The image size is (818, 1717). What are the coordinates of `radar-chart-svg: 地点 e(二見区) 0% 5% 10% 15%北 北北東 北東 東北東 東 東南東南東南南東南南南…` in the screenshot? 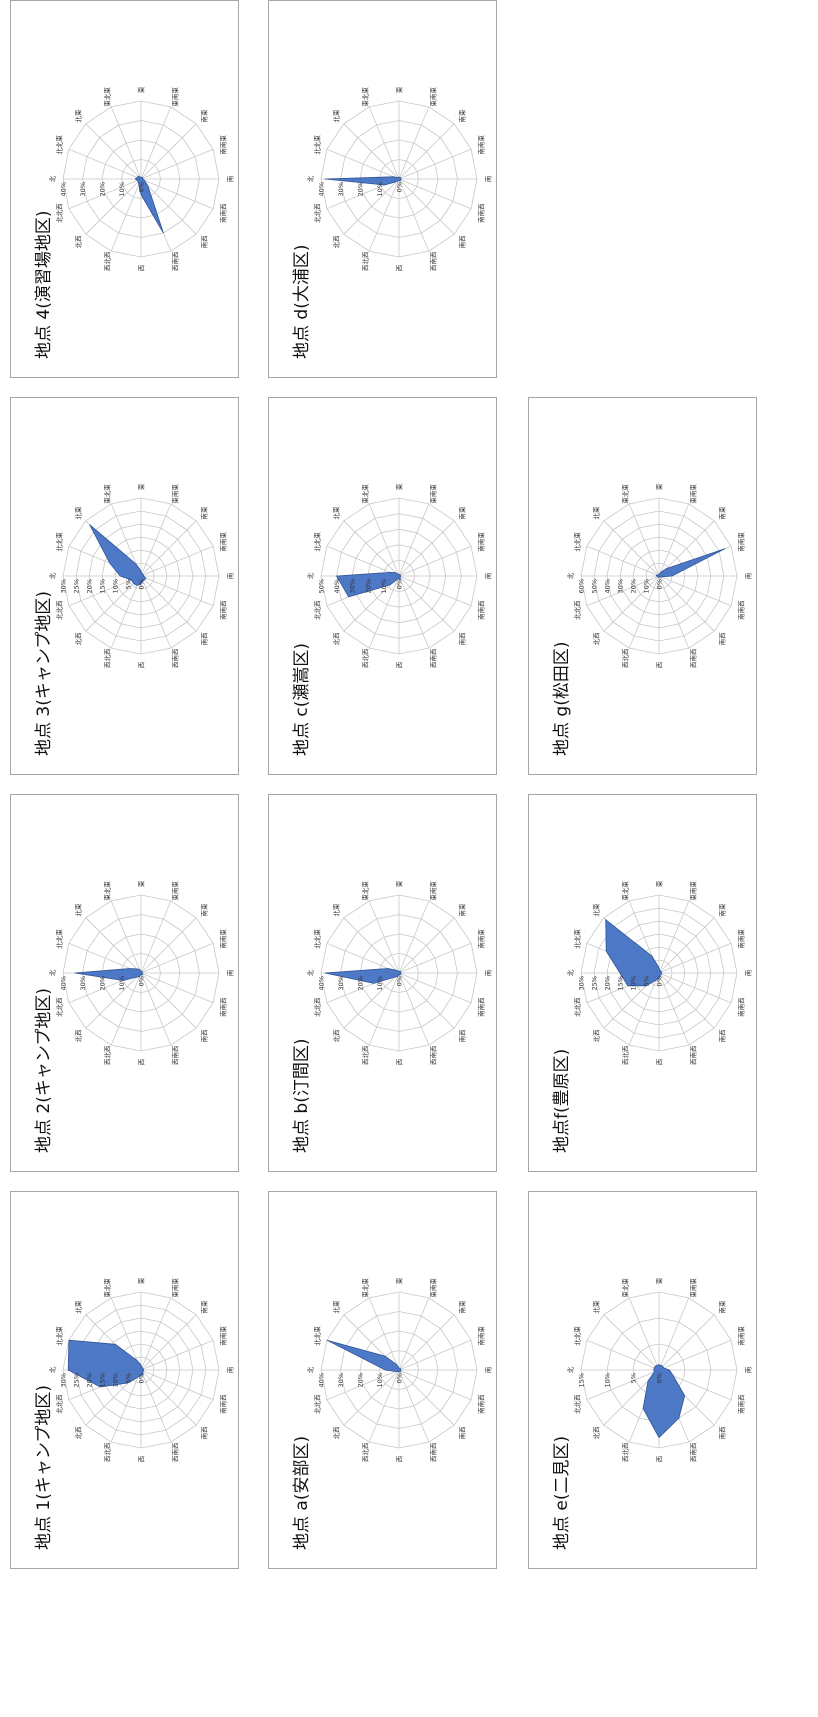 It's located at (652, 1413).